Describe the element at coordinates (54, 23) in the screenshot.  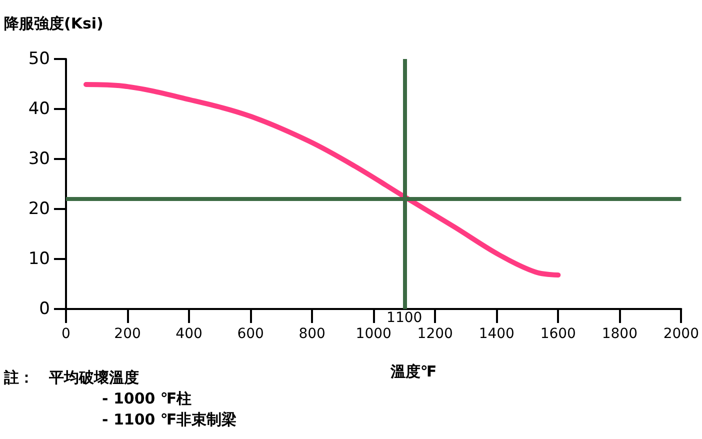
I see `y-axis-title: 降服強度(Ksi)` at that location.